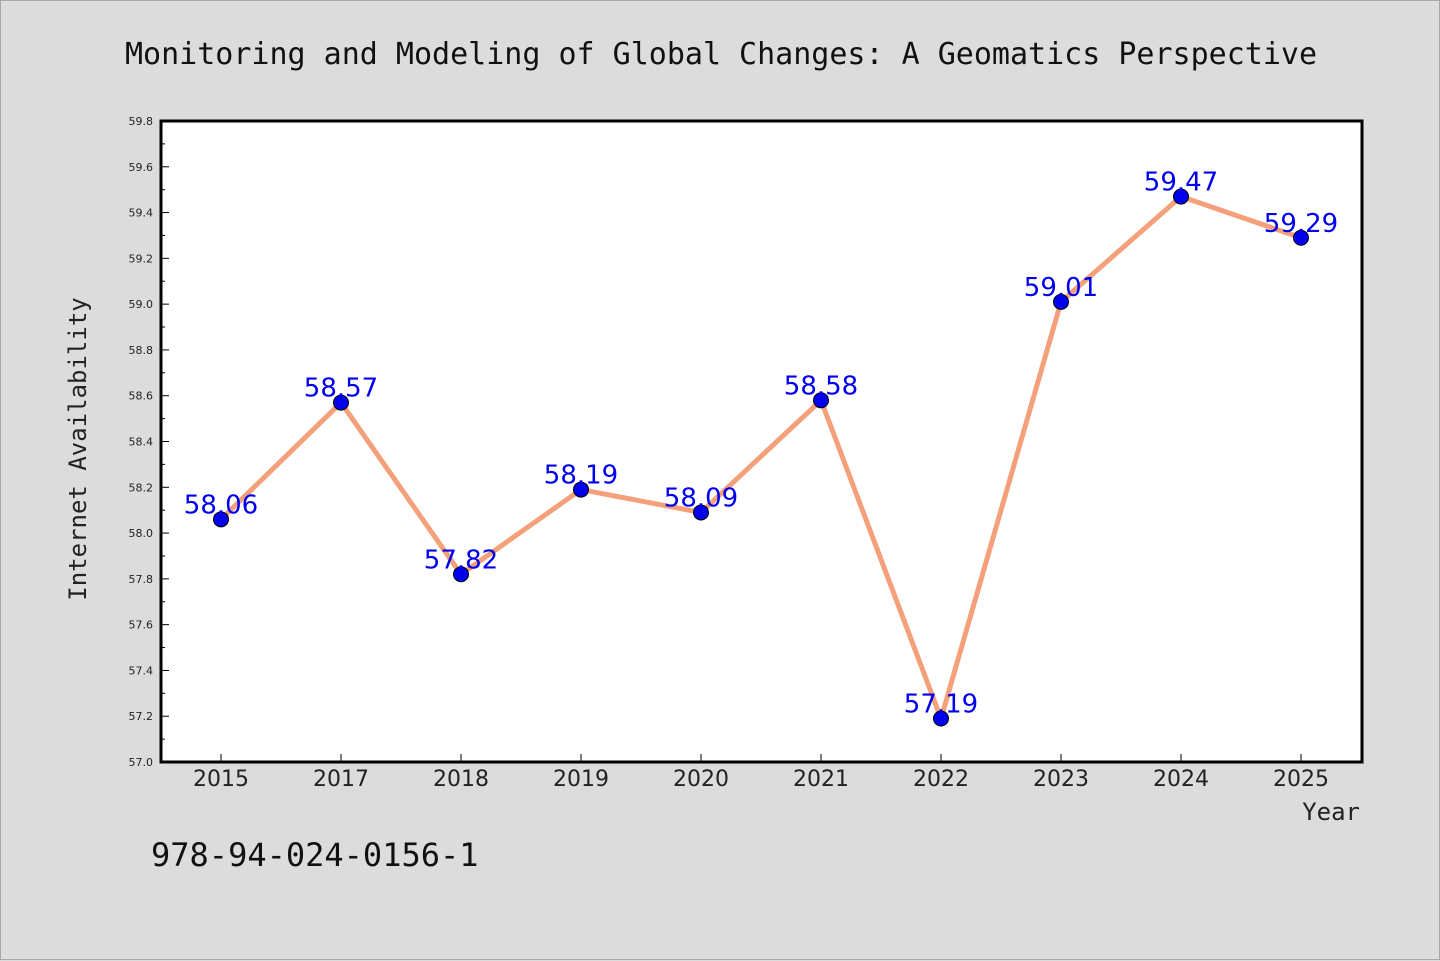 This screenshot has width=1440, height=961. Describe the element at coordinates (141, 442) in the screenshot. I see `y-tick-label: 58.4` at that location.